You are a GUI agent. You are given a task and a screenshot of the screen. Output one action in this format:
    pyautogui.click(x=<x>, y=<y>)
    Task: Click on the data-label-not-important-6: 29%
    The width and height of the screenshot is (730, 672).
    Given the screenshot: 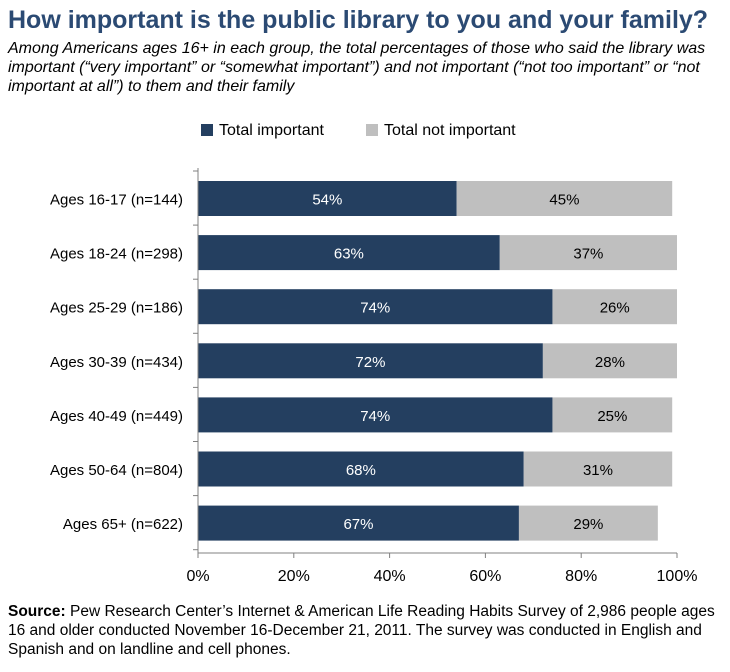 What is the action you would take?
    pyautogui.click(x=588, y=524)
    